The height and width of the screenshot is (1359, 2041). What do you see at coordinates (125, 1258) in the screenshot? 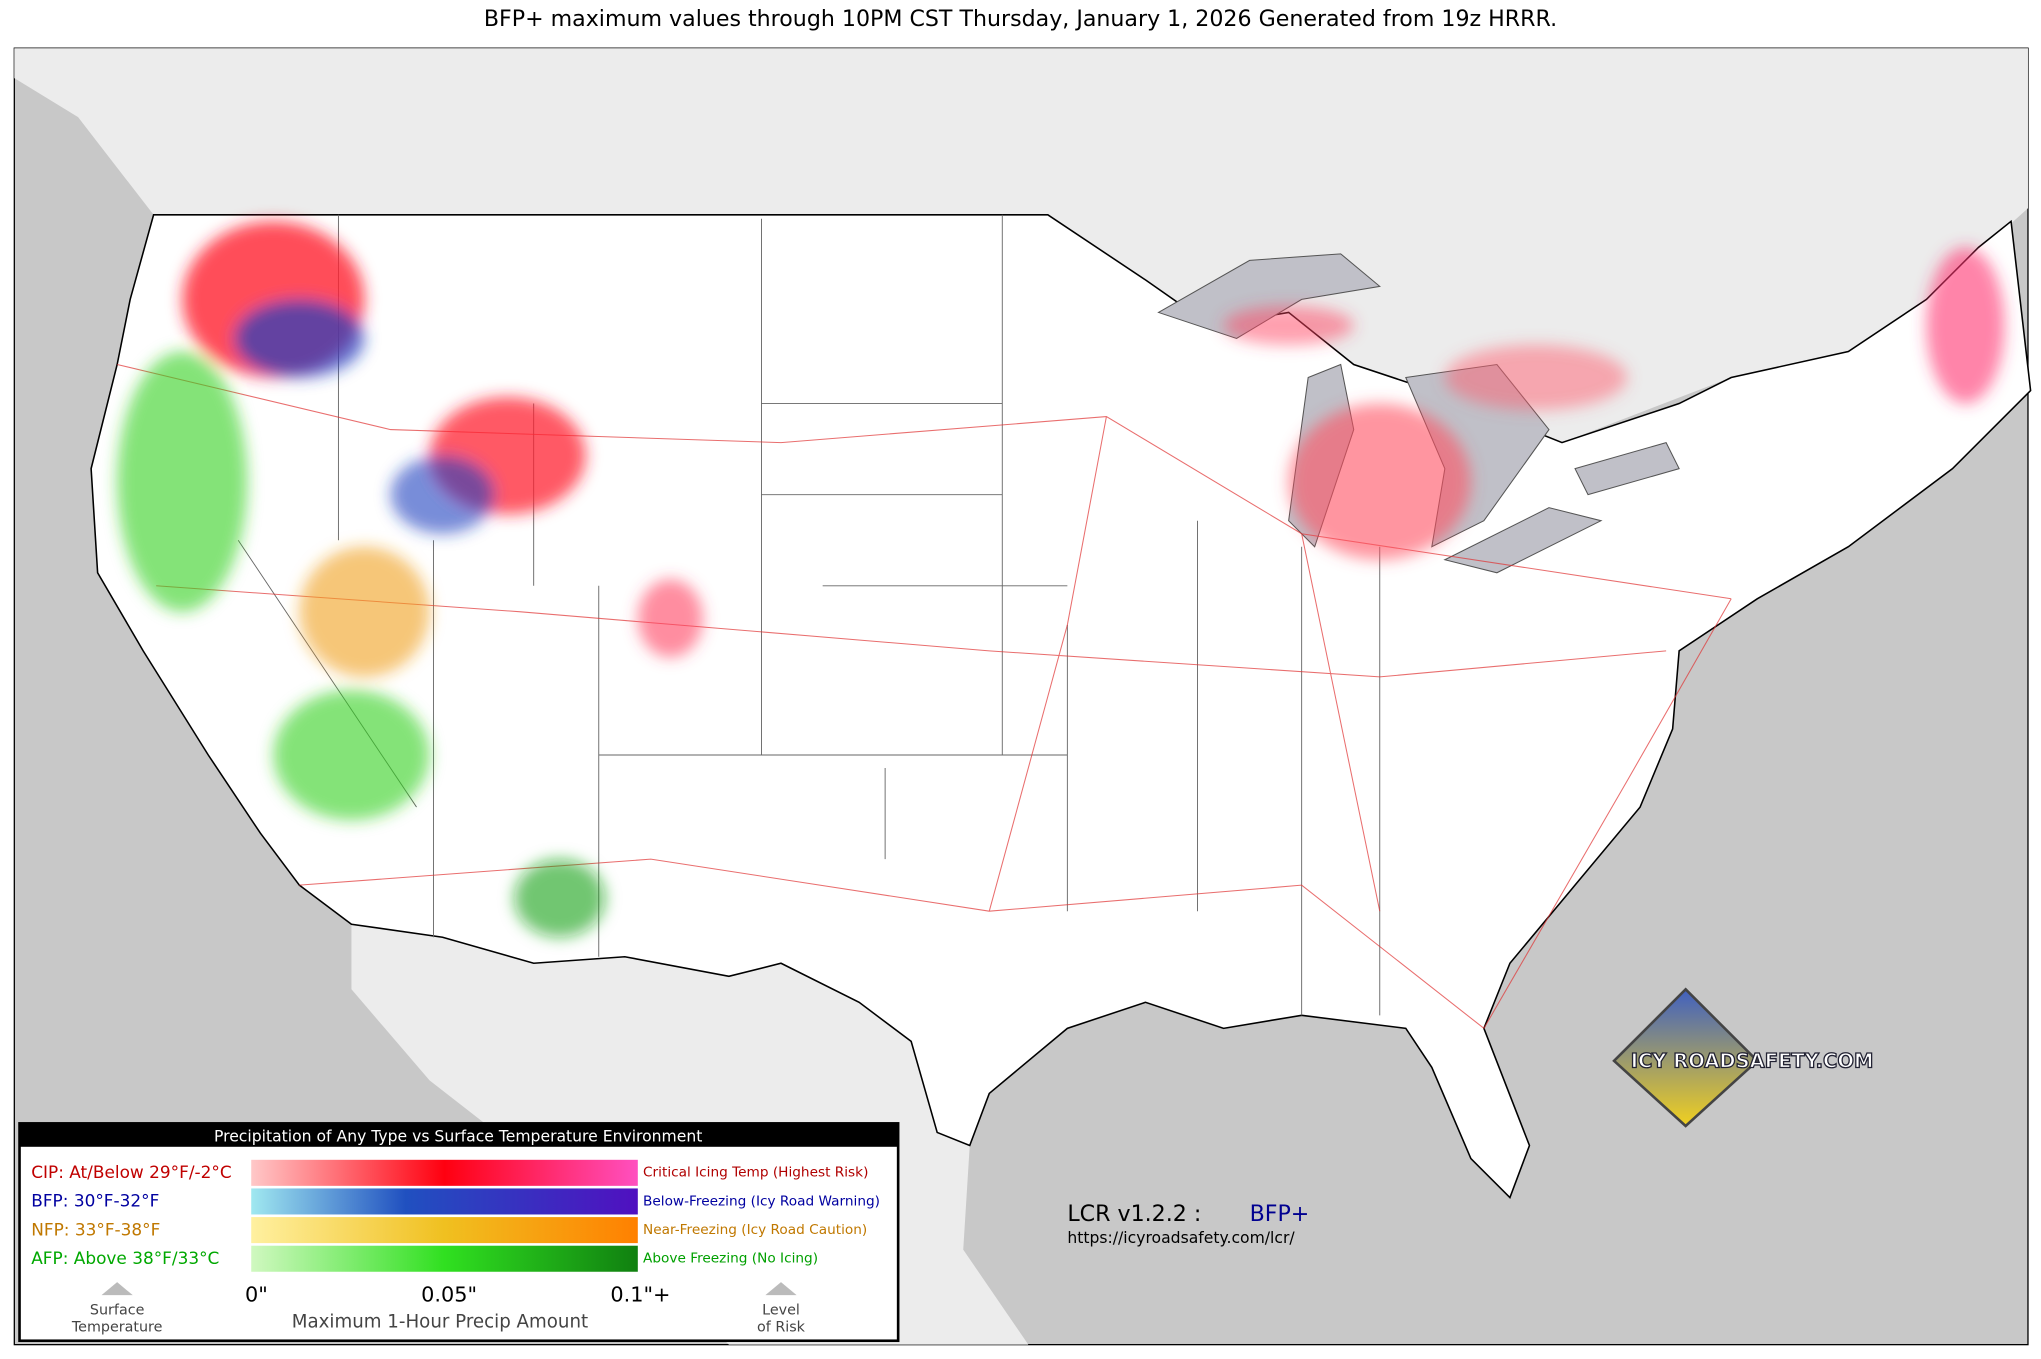
I see `legend-label: AFP: Above 38°F/33°C` at bounding box center [125, 1258].